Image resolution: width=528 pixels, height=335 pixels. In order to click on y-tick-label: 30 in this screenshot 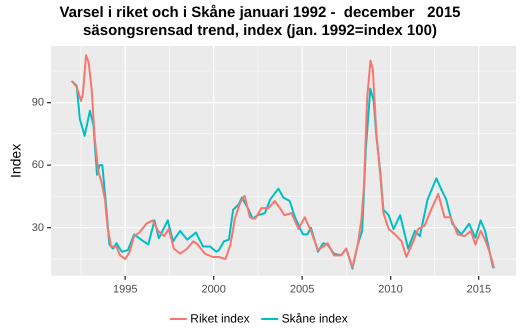, I will do `click(38, 228)`.